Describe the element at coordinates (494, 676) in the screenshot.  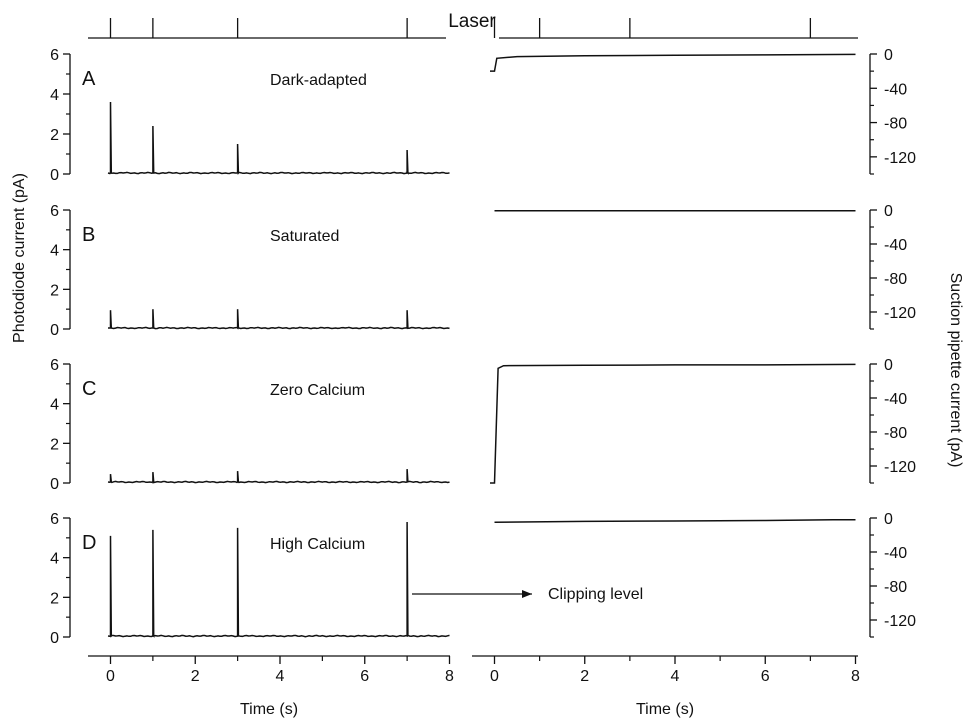
I see `right-x-tick-label: 0` at that location.